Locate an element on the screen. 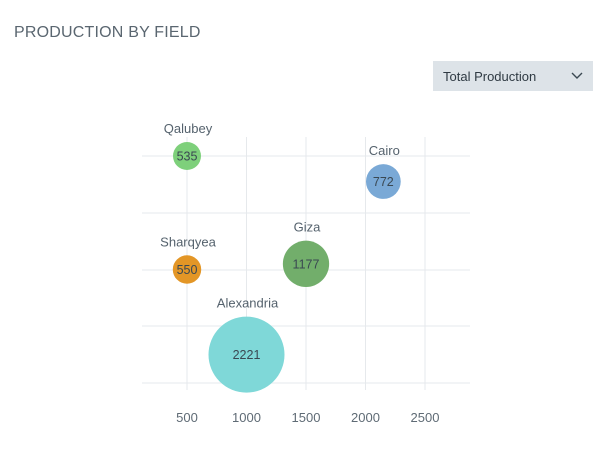 Image resolution: width=616 pixels, height=475 pixels. bubble-value-label: 1177 is located at coordinates (306, 264).